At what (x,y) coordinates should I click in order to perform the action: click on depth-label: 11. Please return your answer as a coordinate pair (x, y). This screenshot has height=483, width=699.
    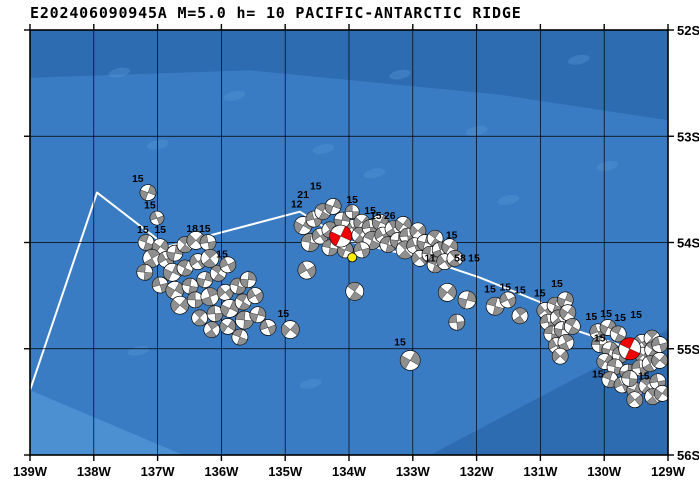
    Looking at the image, I should click on (429, 259).